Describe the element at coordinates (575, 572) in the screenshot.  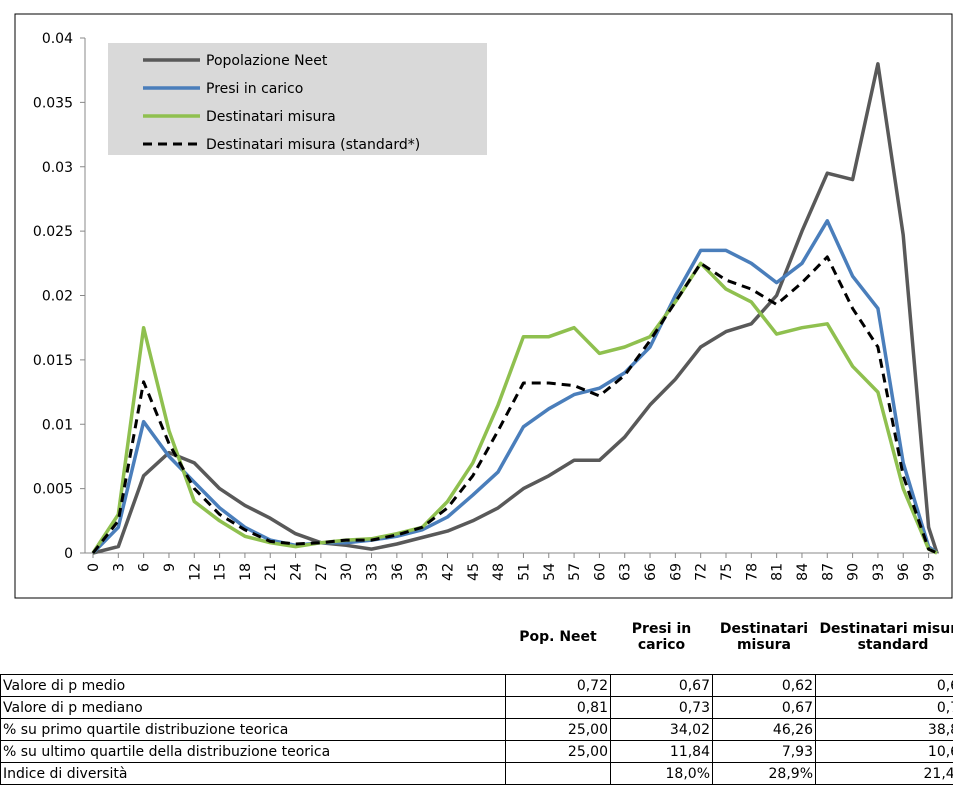
I see `x-tick-label: 57` at that location.